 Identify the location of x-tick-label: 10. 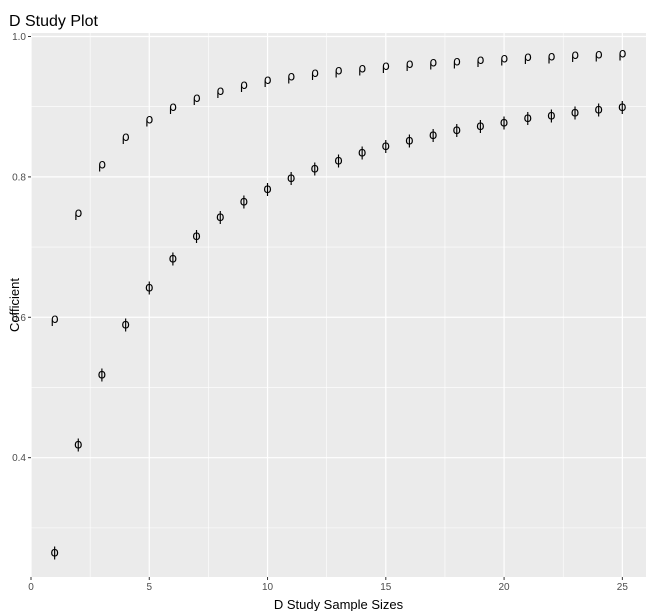
(268, 587).